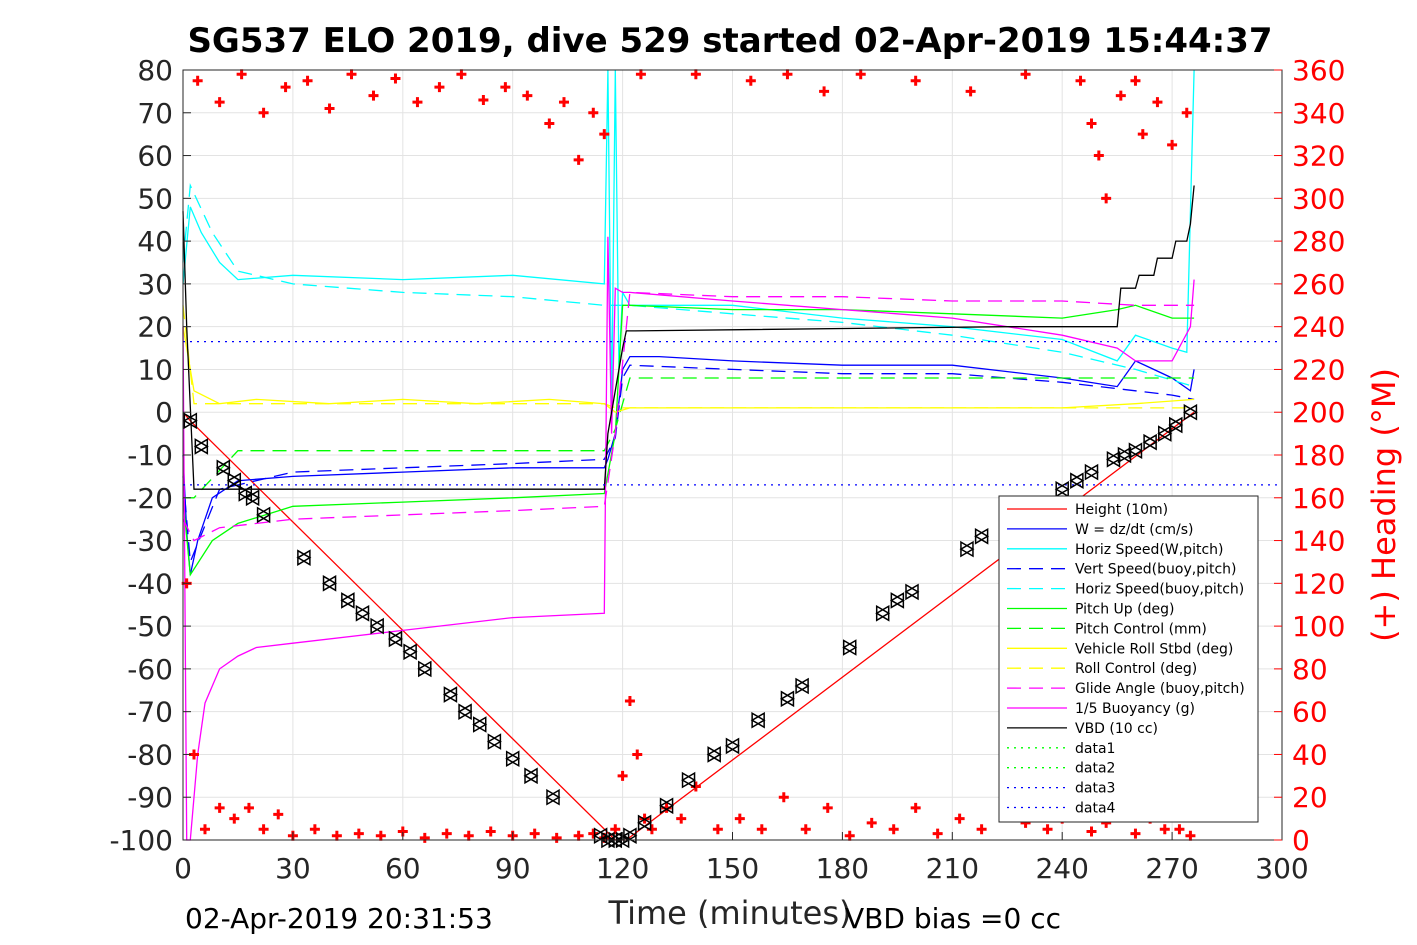 The height and width of the screenshot is (945, 1417). I want to click on y2-tick-label: 120, so click(1318, 583).